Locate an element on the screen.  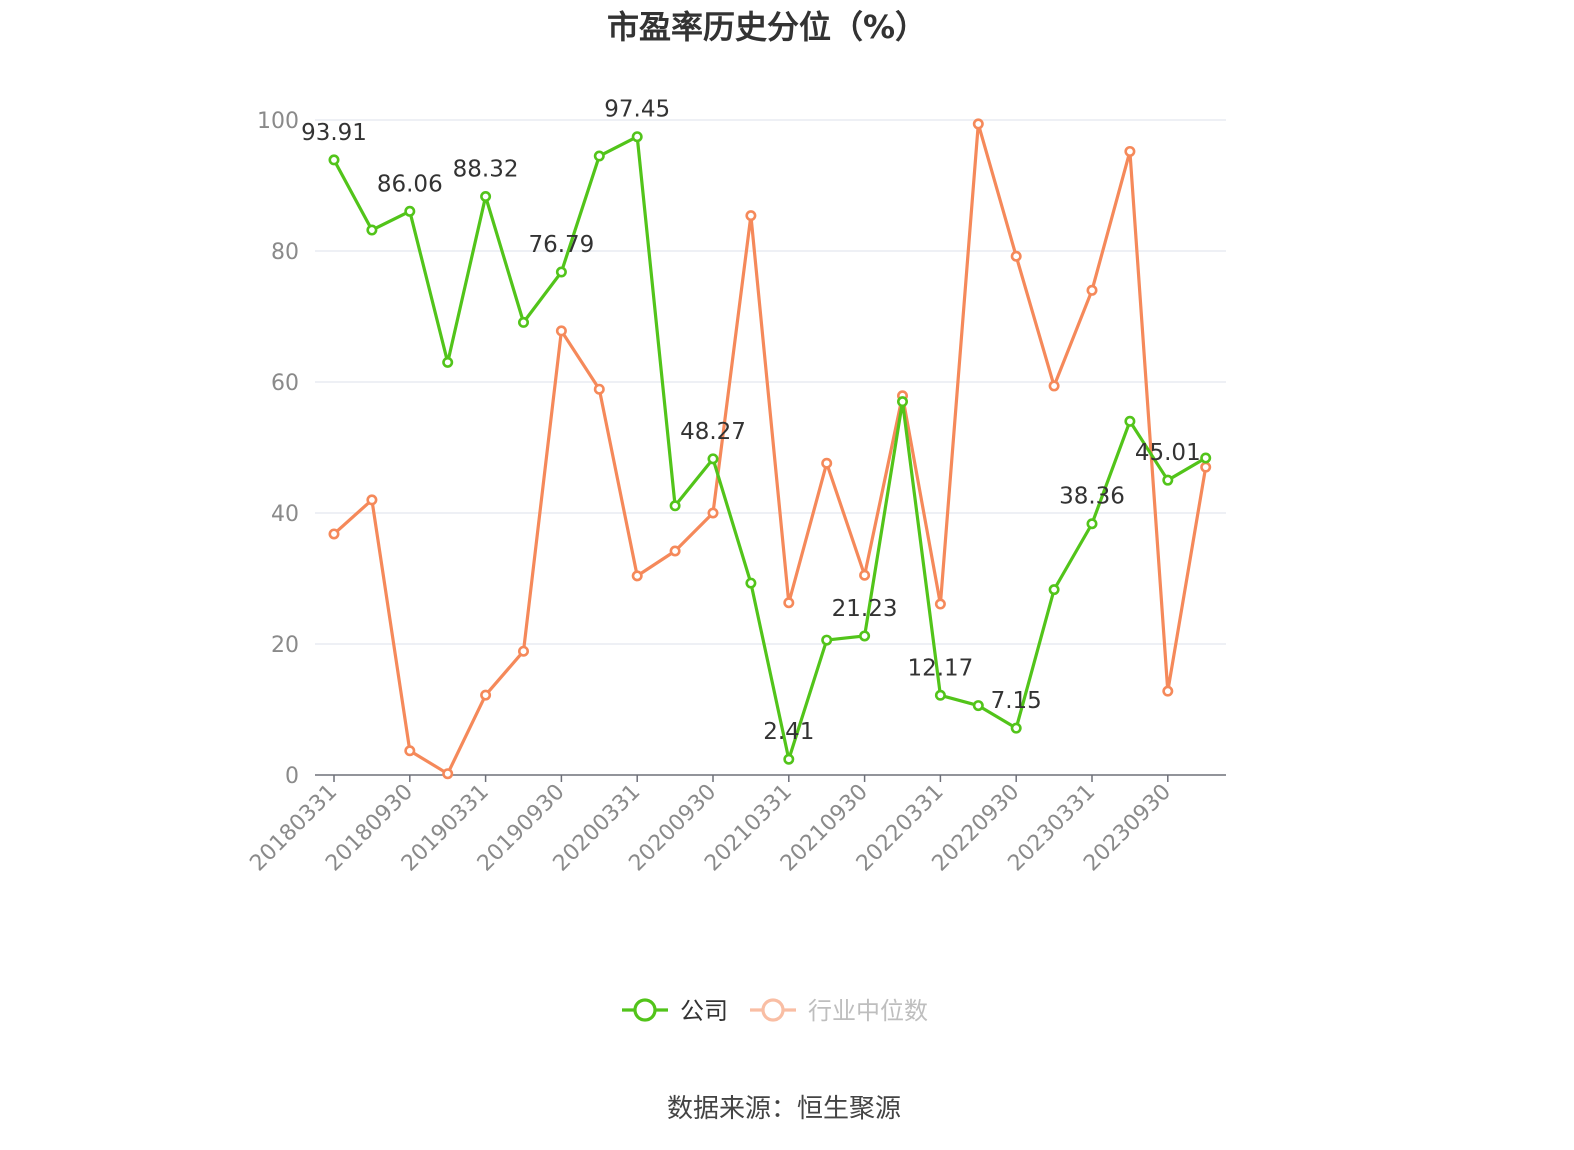
data-label: 86.06 is located at coordinates (410, 184).